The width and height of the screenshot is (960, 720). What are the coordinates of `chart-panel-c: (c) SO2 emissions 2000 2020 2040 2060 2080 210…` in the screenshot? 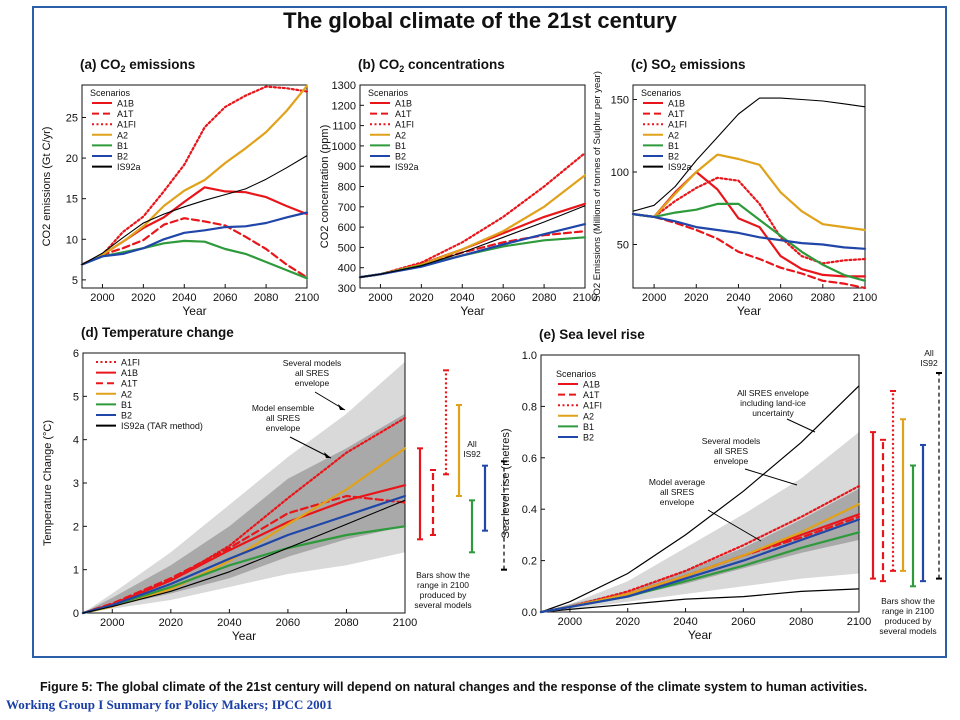 It's located at (734, 187).